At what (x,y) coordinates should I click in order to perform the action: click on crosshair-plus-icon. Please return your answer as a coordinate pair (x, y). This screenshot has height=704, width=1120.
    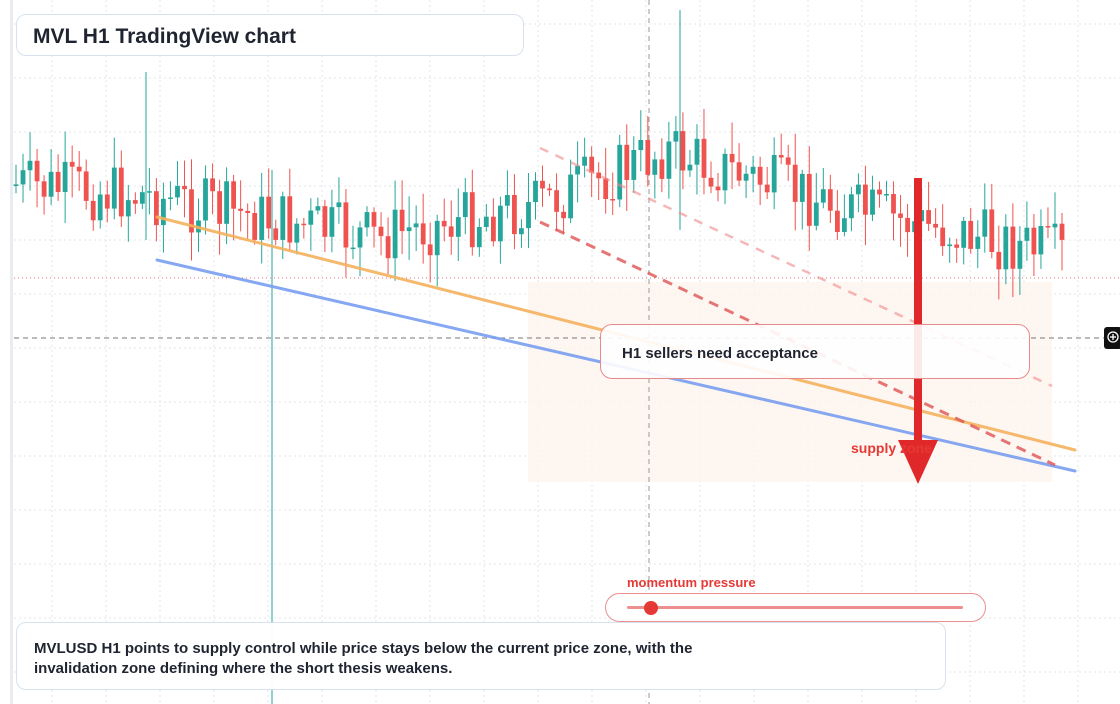
    Looking at the image, I should click on (1113, 337).